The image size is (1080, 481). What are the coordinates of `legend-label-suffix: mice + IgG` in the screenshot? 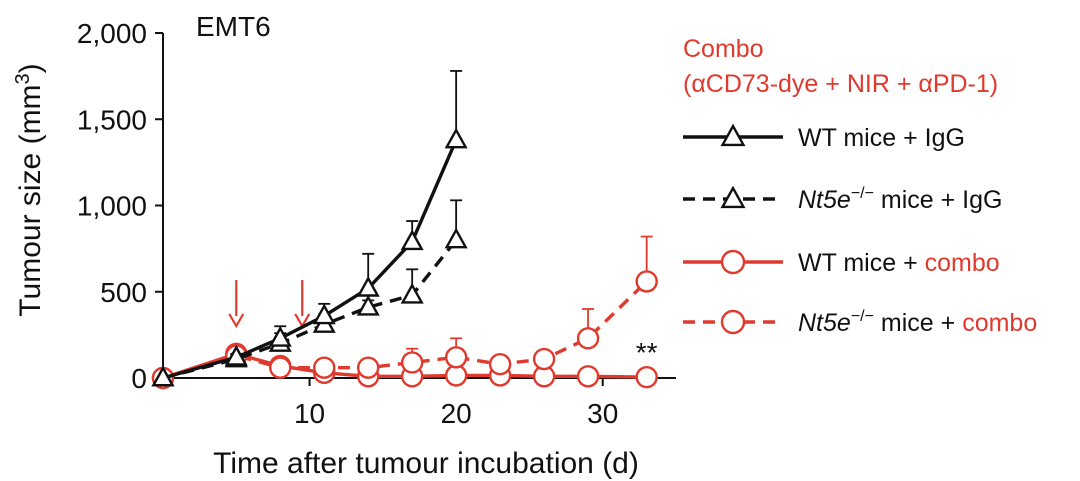 It's located at (938, 200).